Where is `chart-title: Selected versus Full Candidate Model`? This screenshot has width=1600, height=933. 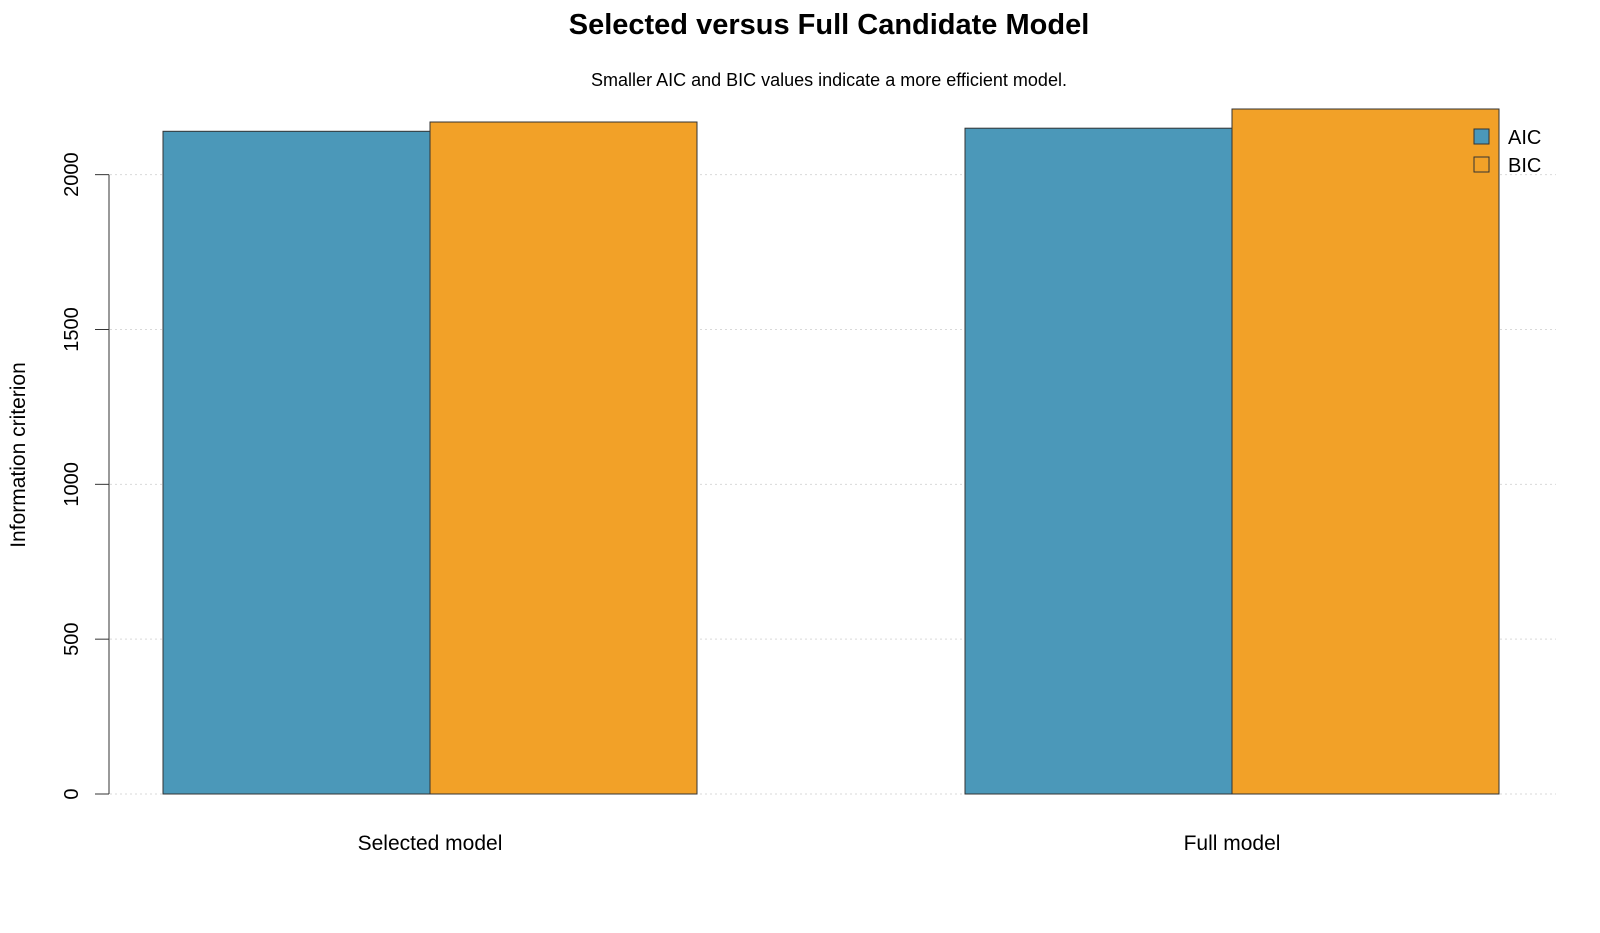
chart-title: Selected versus Full Candidate Model is located at coordinates (829, 25).